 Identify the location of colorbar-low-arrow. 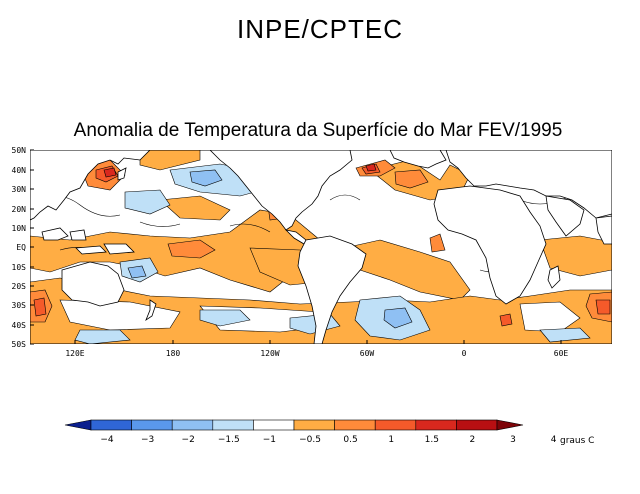
(78, 425).